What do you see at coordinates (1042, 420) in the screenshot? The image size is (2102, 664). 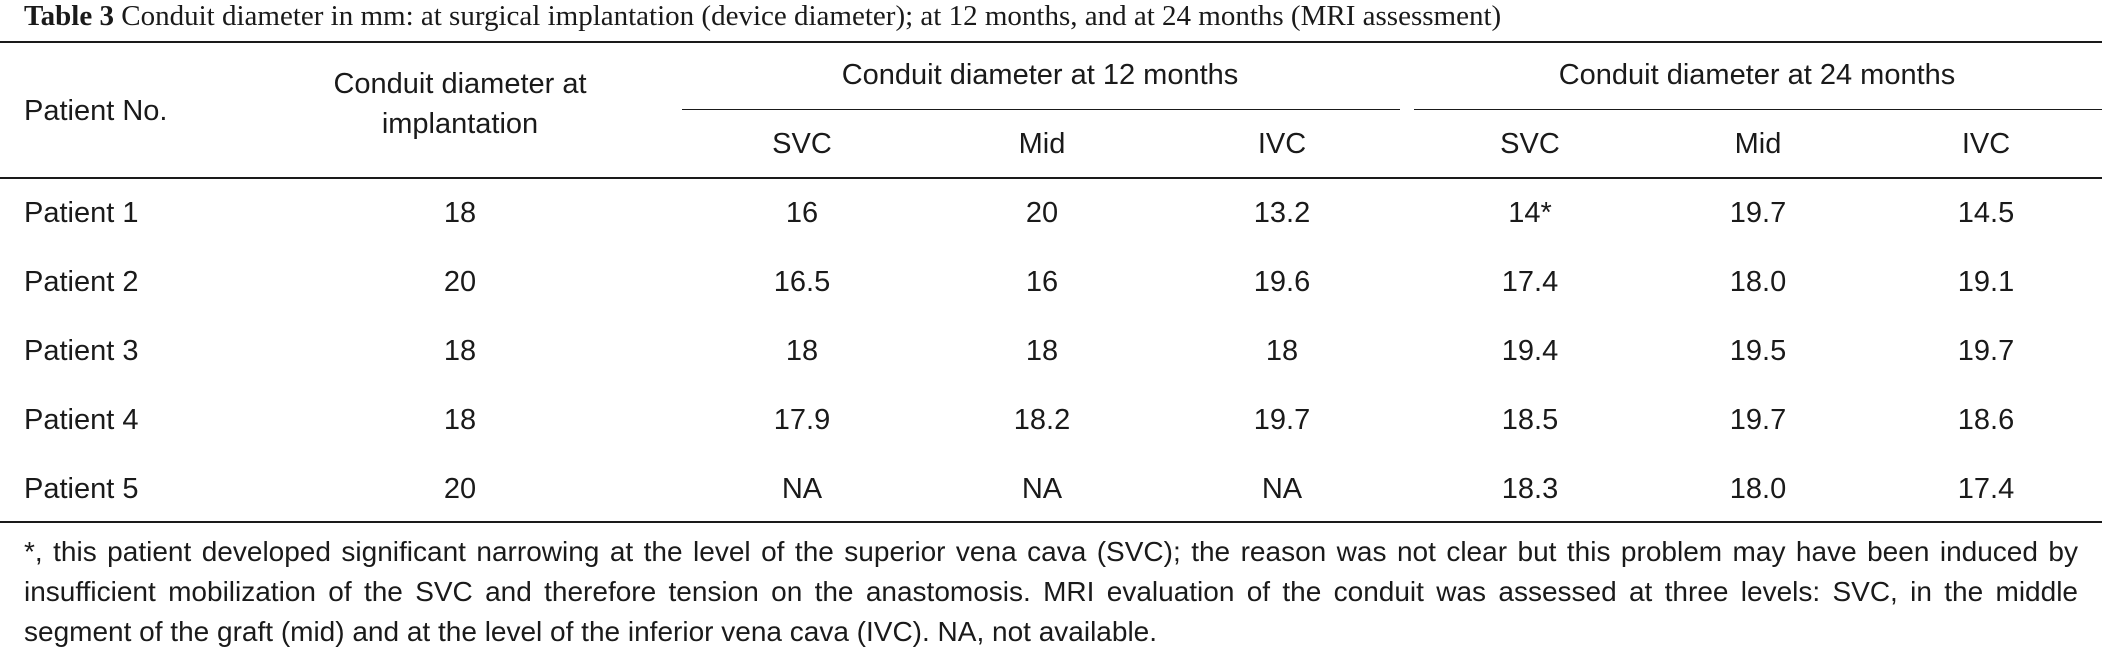 I see `table-cell-12-mid: 18.2` at bounding box center [1042, 420].